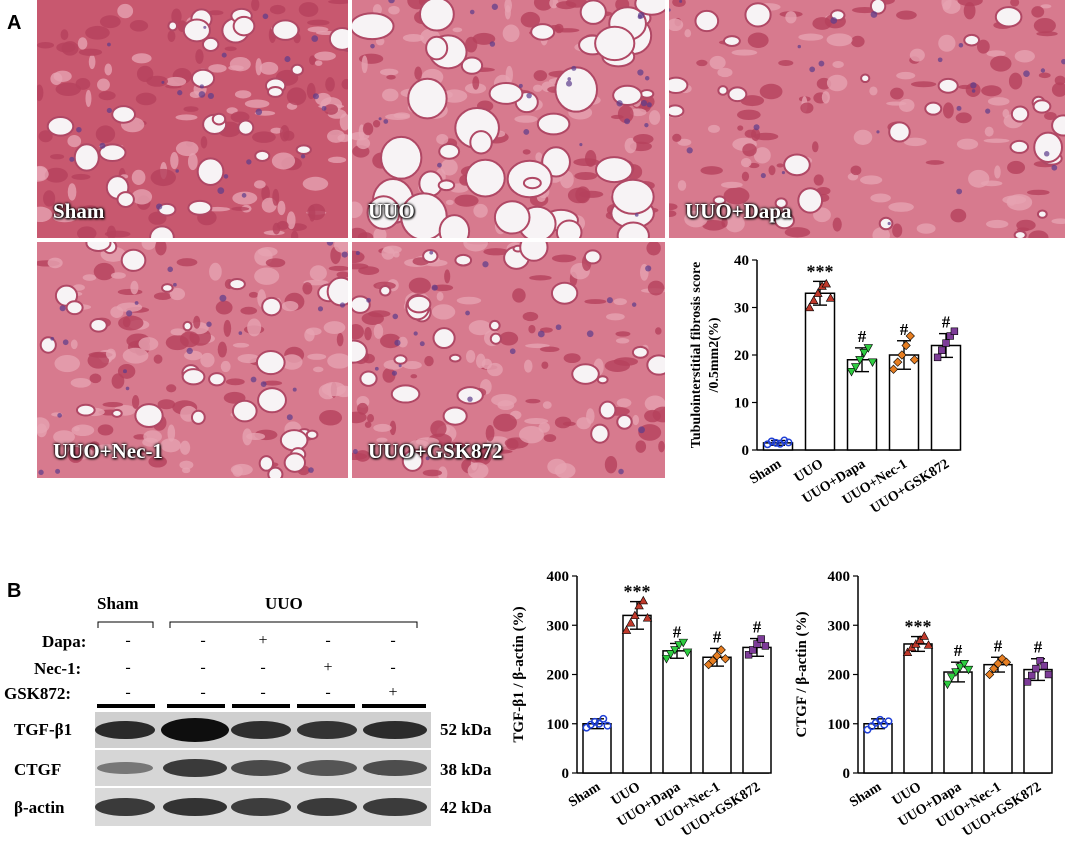 The height and width of the screenshot is (860, 1065). Describe the element at coordinates (839, 577) in the screenshot. I see `y-tick-label: 400` at that location.